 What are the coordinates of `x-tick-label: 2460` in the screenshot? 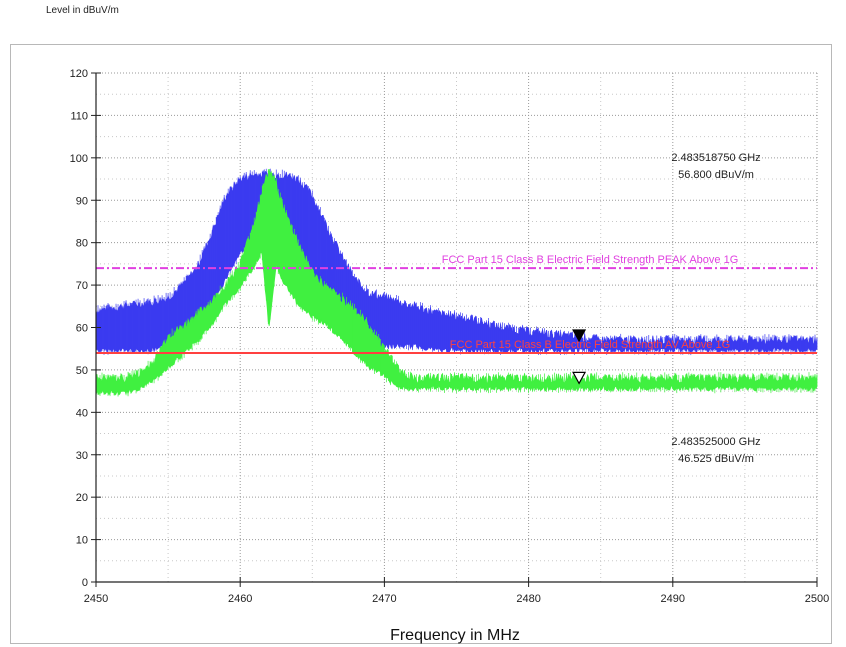 It's located at (240, 599).